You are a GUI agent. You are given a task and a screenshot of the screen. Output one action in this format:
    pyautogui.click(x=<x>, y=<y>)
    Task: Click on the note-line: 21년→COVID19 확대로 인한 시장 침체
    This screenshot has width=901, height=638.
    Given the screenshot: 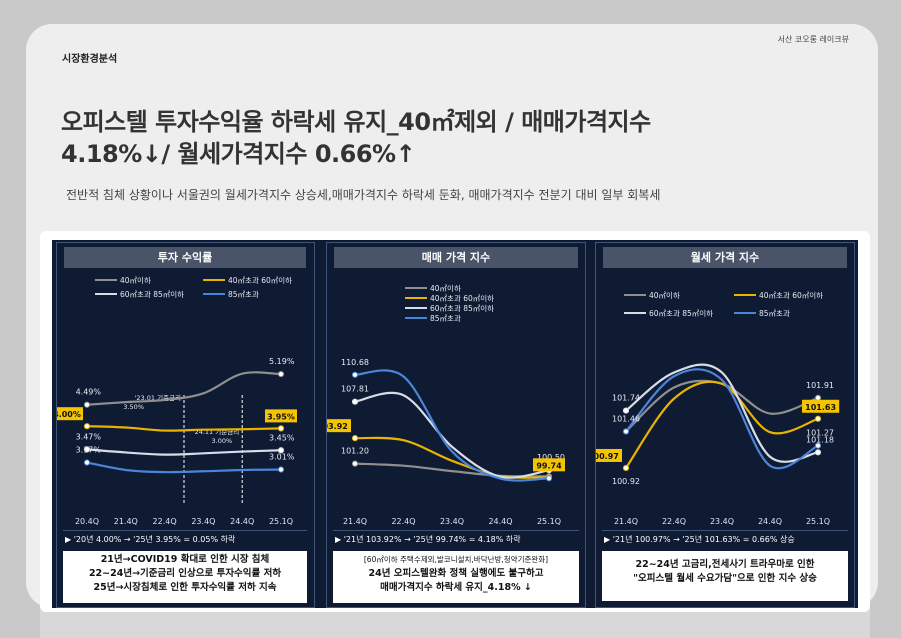 What is the action you would take?
    pyautogui.click(x=185, y=559)
    